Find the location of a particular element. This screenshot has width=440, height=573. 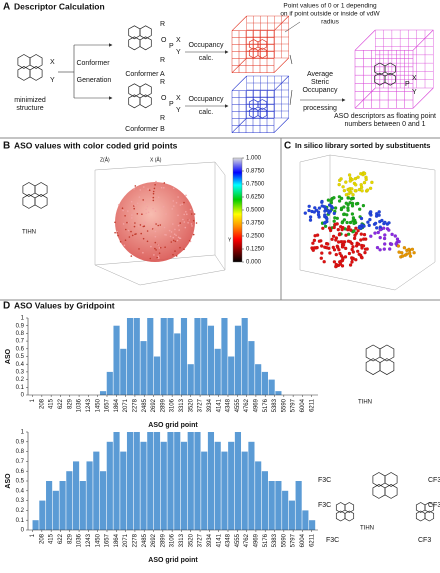

label: P is located at coordinates (171, 46).